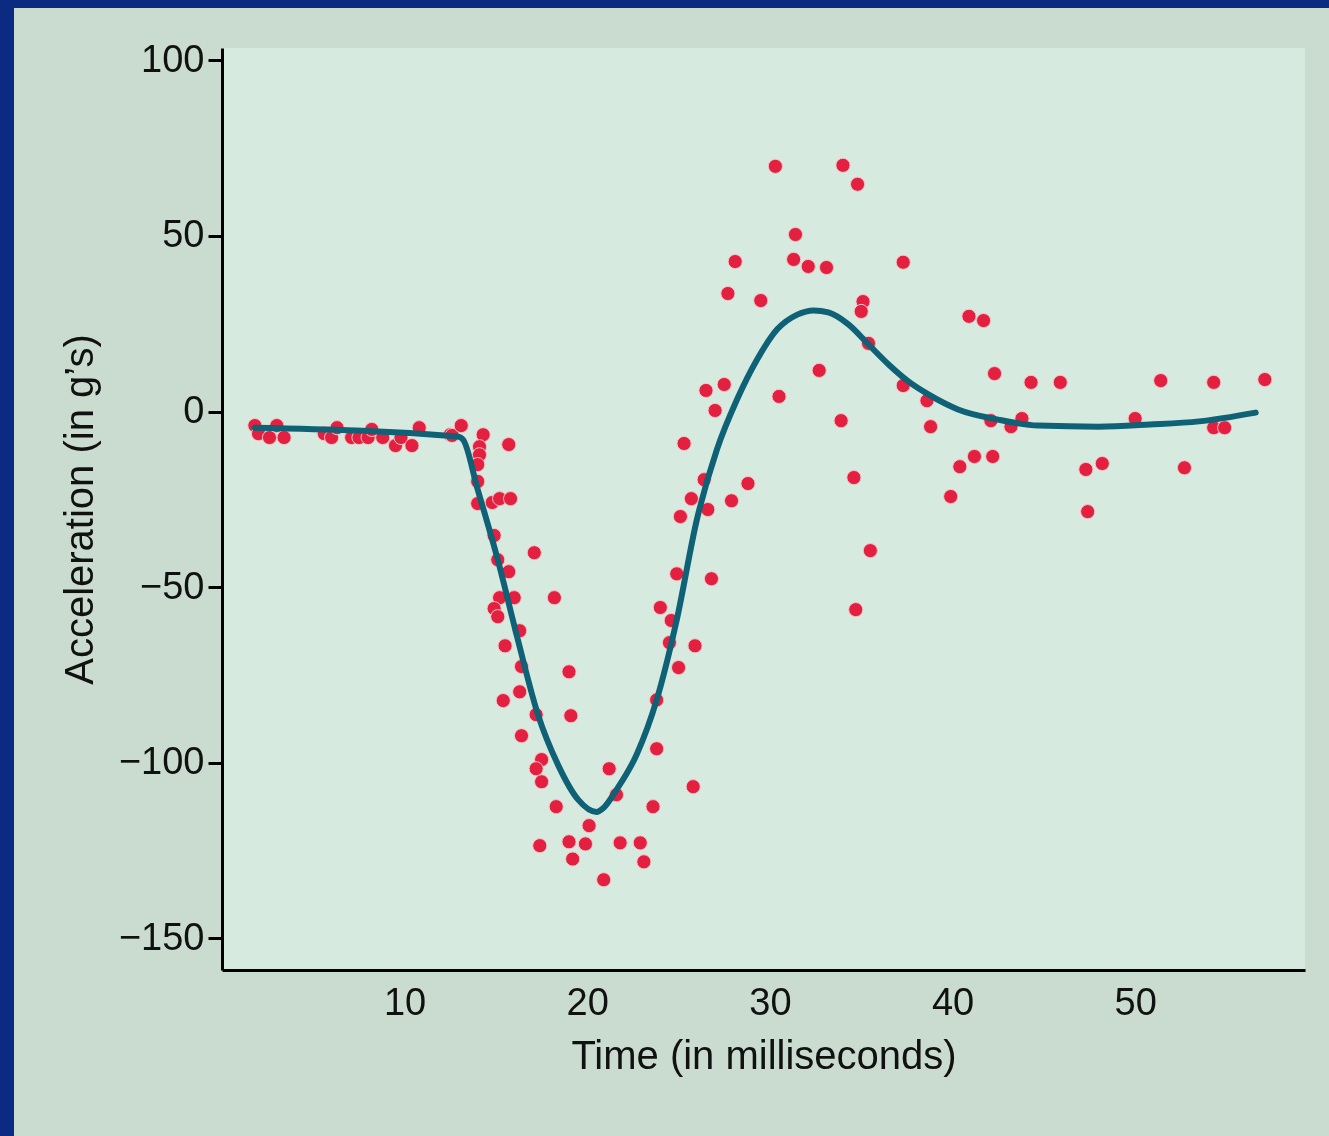  I want to click on y-tick-label: −100, so click(161, 761).